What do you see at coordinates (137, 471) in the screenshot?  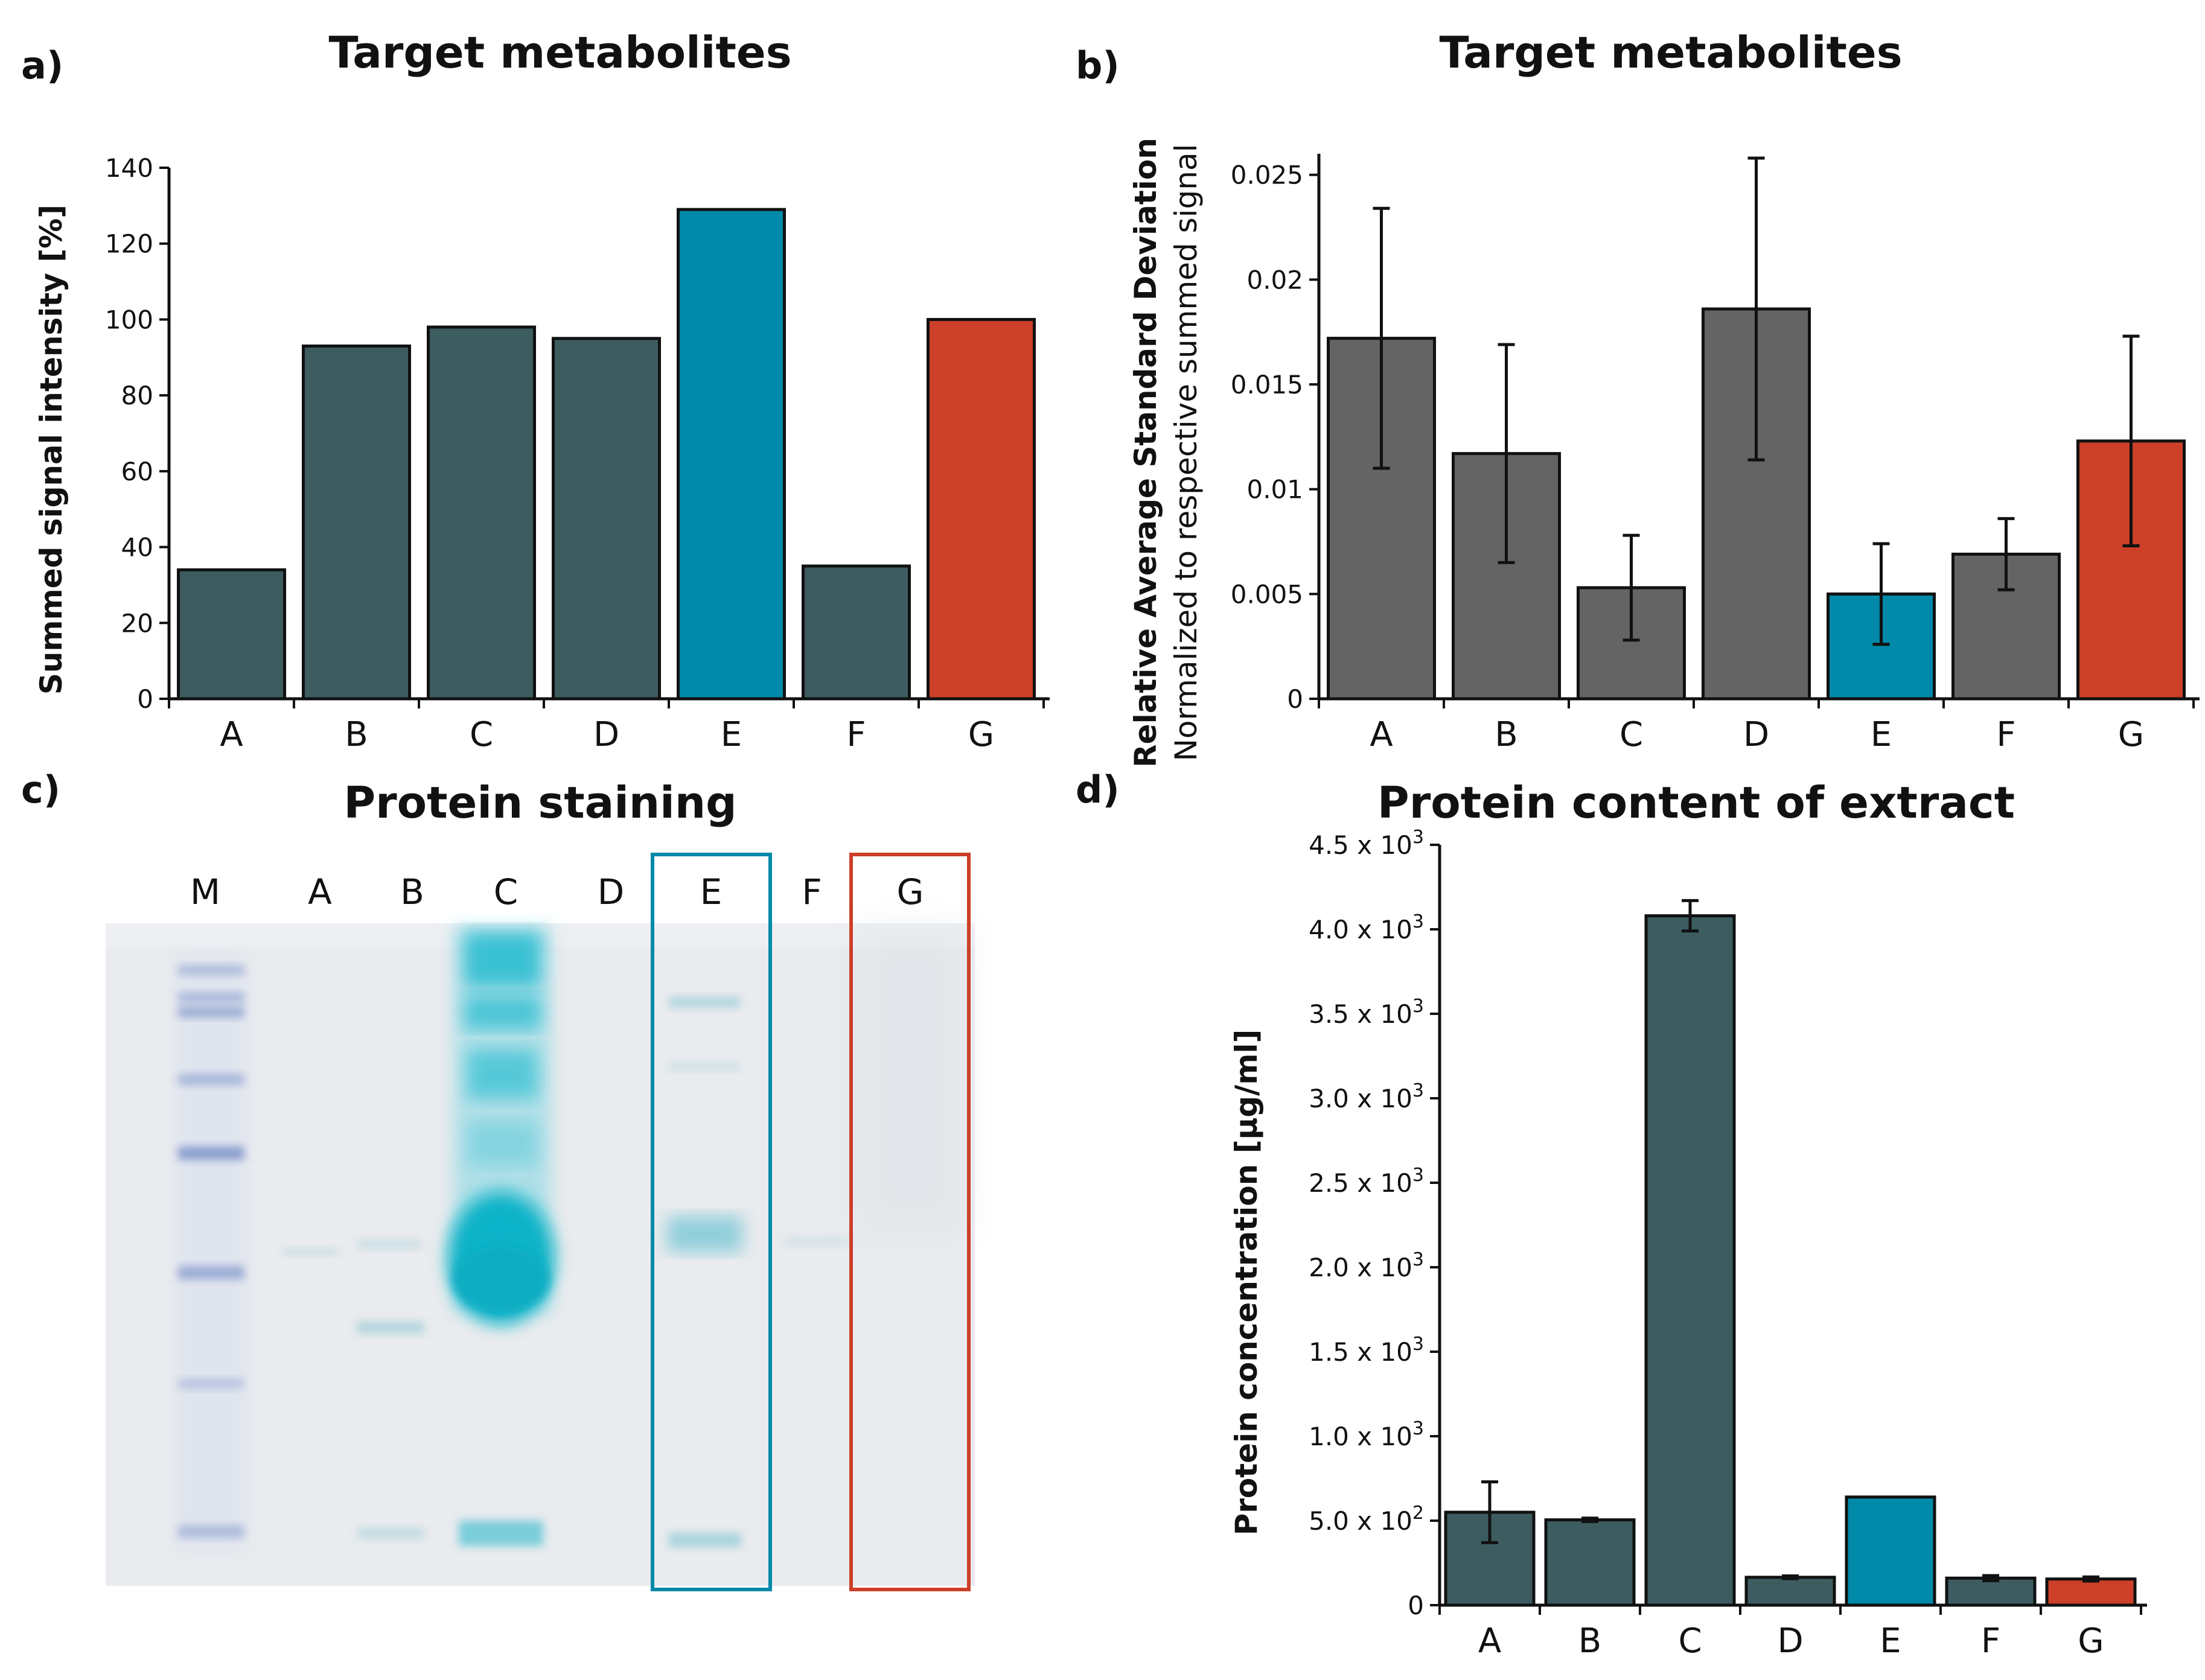 I see `y-tick-label: 60` at bounding box center [137, 471].